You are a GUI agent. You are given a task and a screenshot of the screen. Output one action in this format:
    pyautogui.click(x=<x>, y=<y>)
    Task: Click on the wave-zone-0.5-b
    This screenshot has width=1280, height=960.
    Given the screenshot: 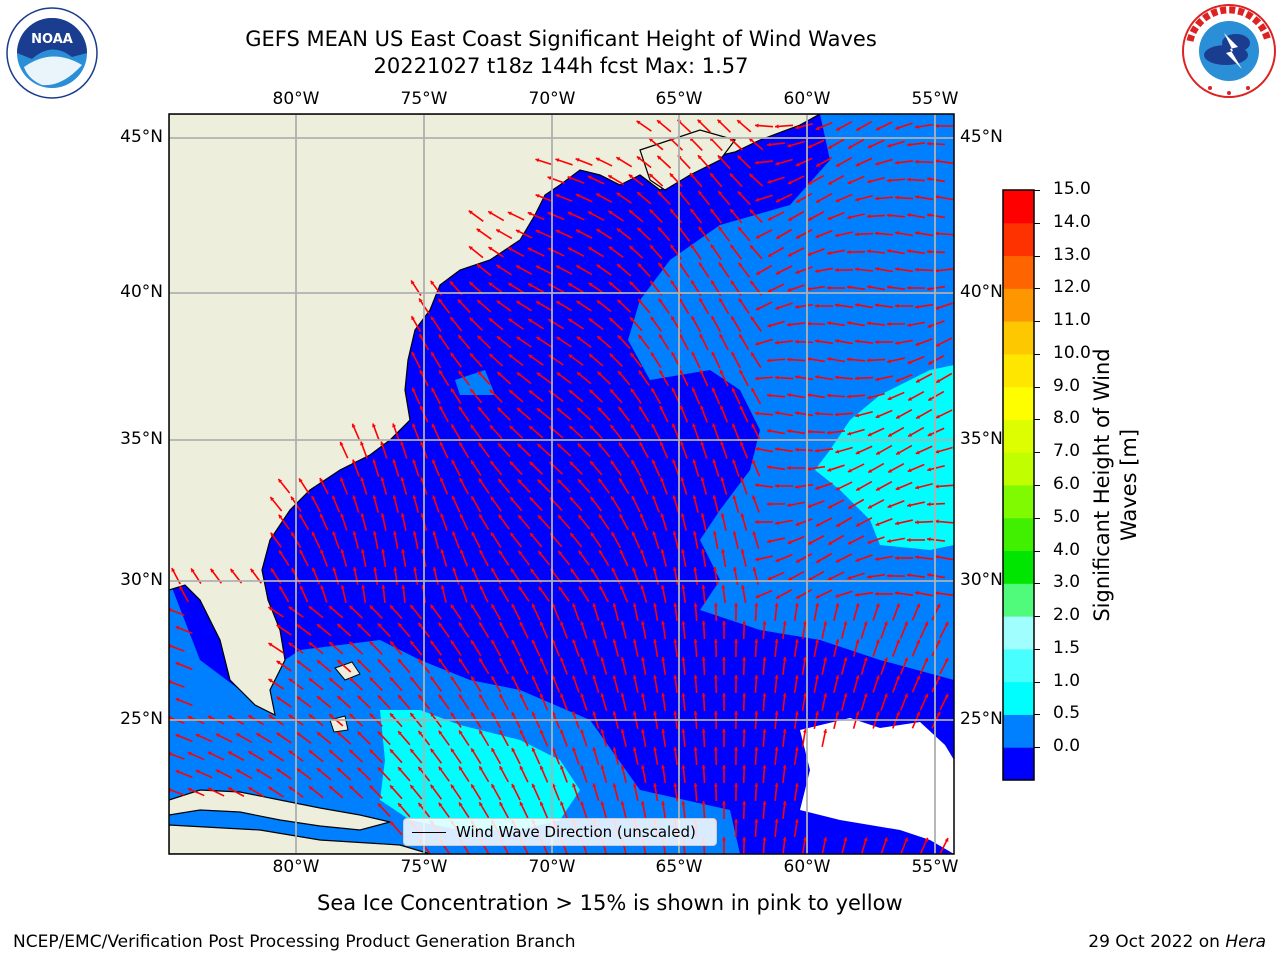 What is the action you would take?
    pyautogui.click(x=475, y=382)
    